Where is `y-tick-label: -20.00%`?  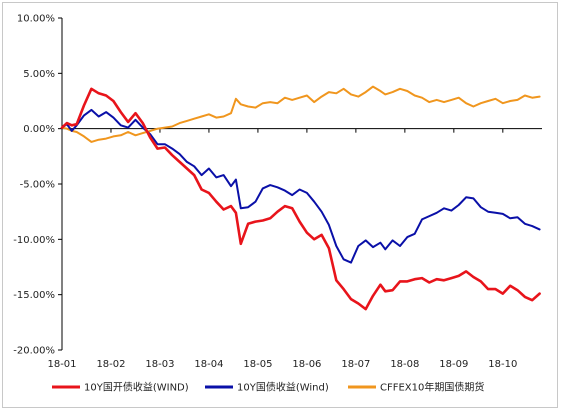 y-tick-label: -20.00% is located at coordinates (34, 351).